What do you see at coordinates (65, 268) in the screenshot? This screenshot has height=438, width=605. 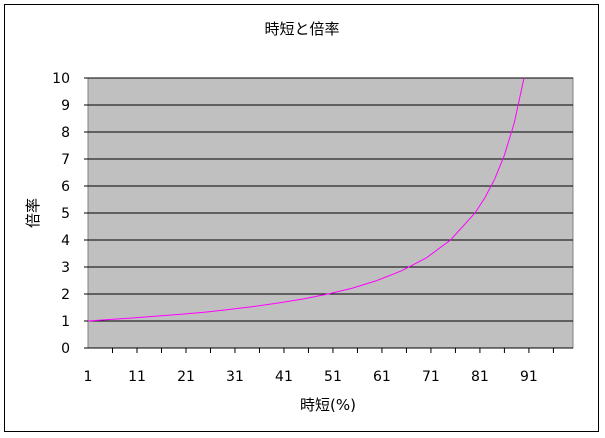 I see `y-tick-label: 3` at bounding box center [65, 268].